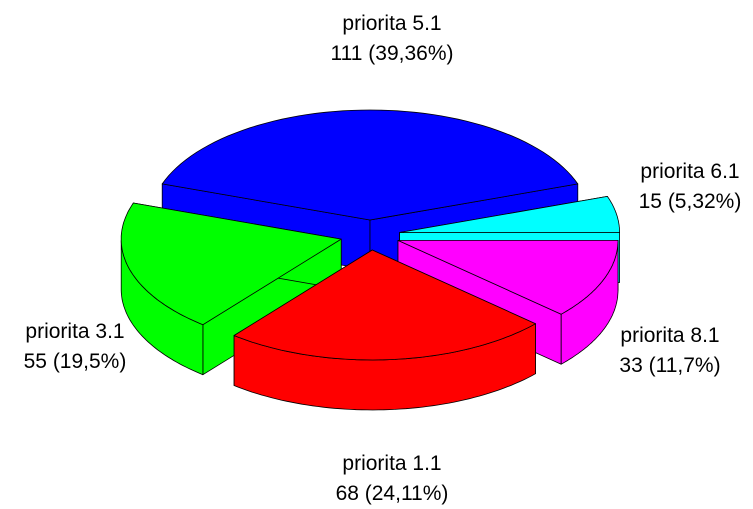 The image size is (753, 509). What do you see at coordinates (74, 331) in the screenshot?
I see `slice-label: priorita 3.1` at bounding box center [74, 331].